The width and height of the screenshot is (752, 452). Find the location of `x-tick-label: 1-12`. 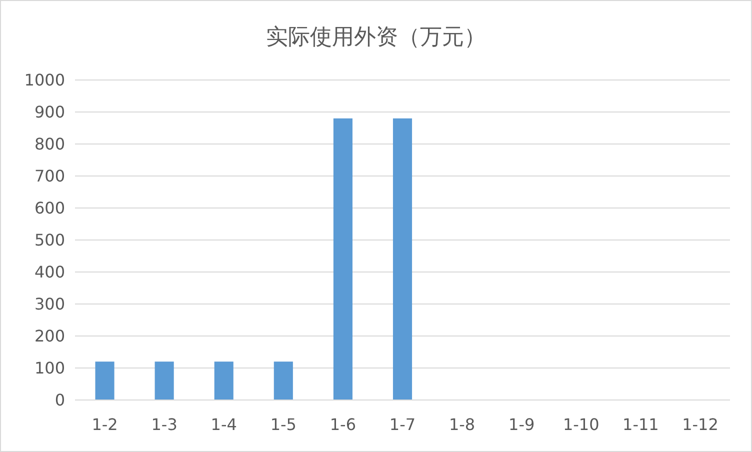

x-tick-label: 1-12 is located at coordinates (700, 424).